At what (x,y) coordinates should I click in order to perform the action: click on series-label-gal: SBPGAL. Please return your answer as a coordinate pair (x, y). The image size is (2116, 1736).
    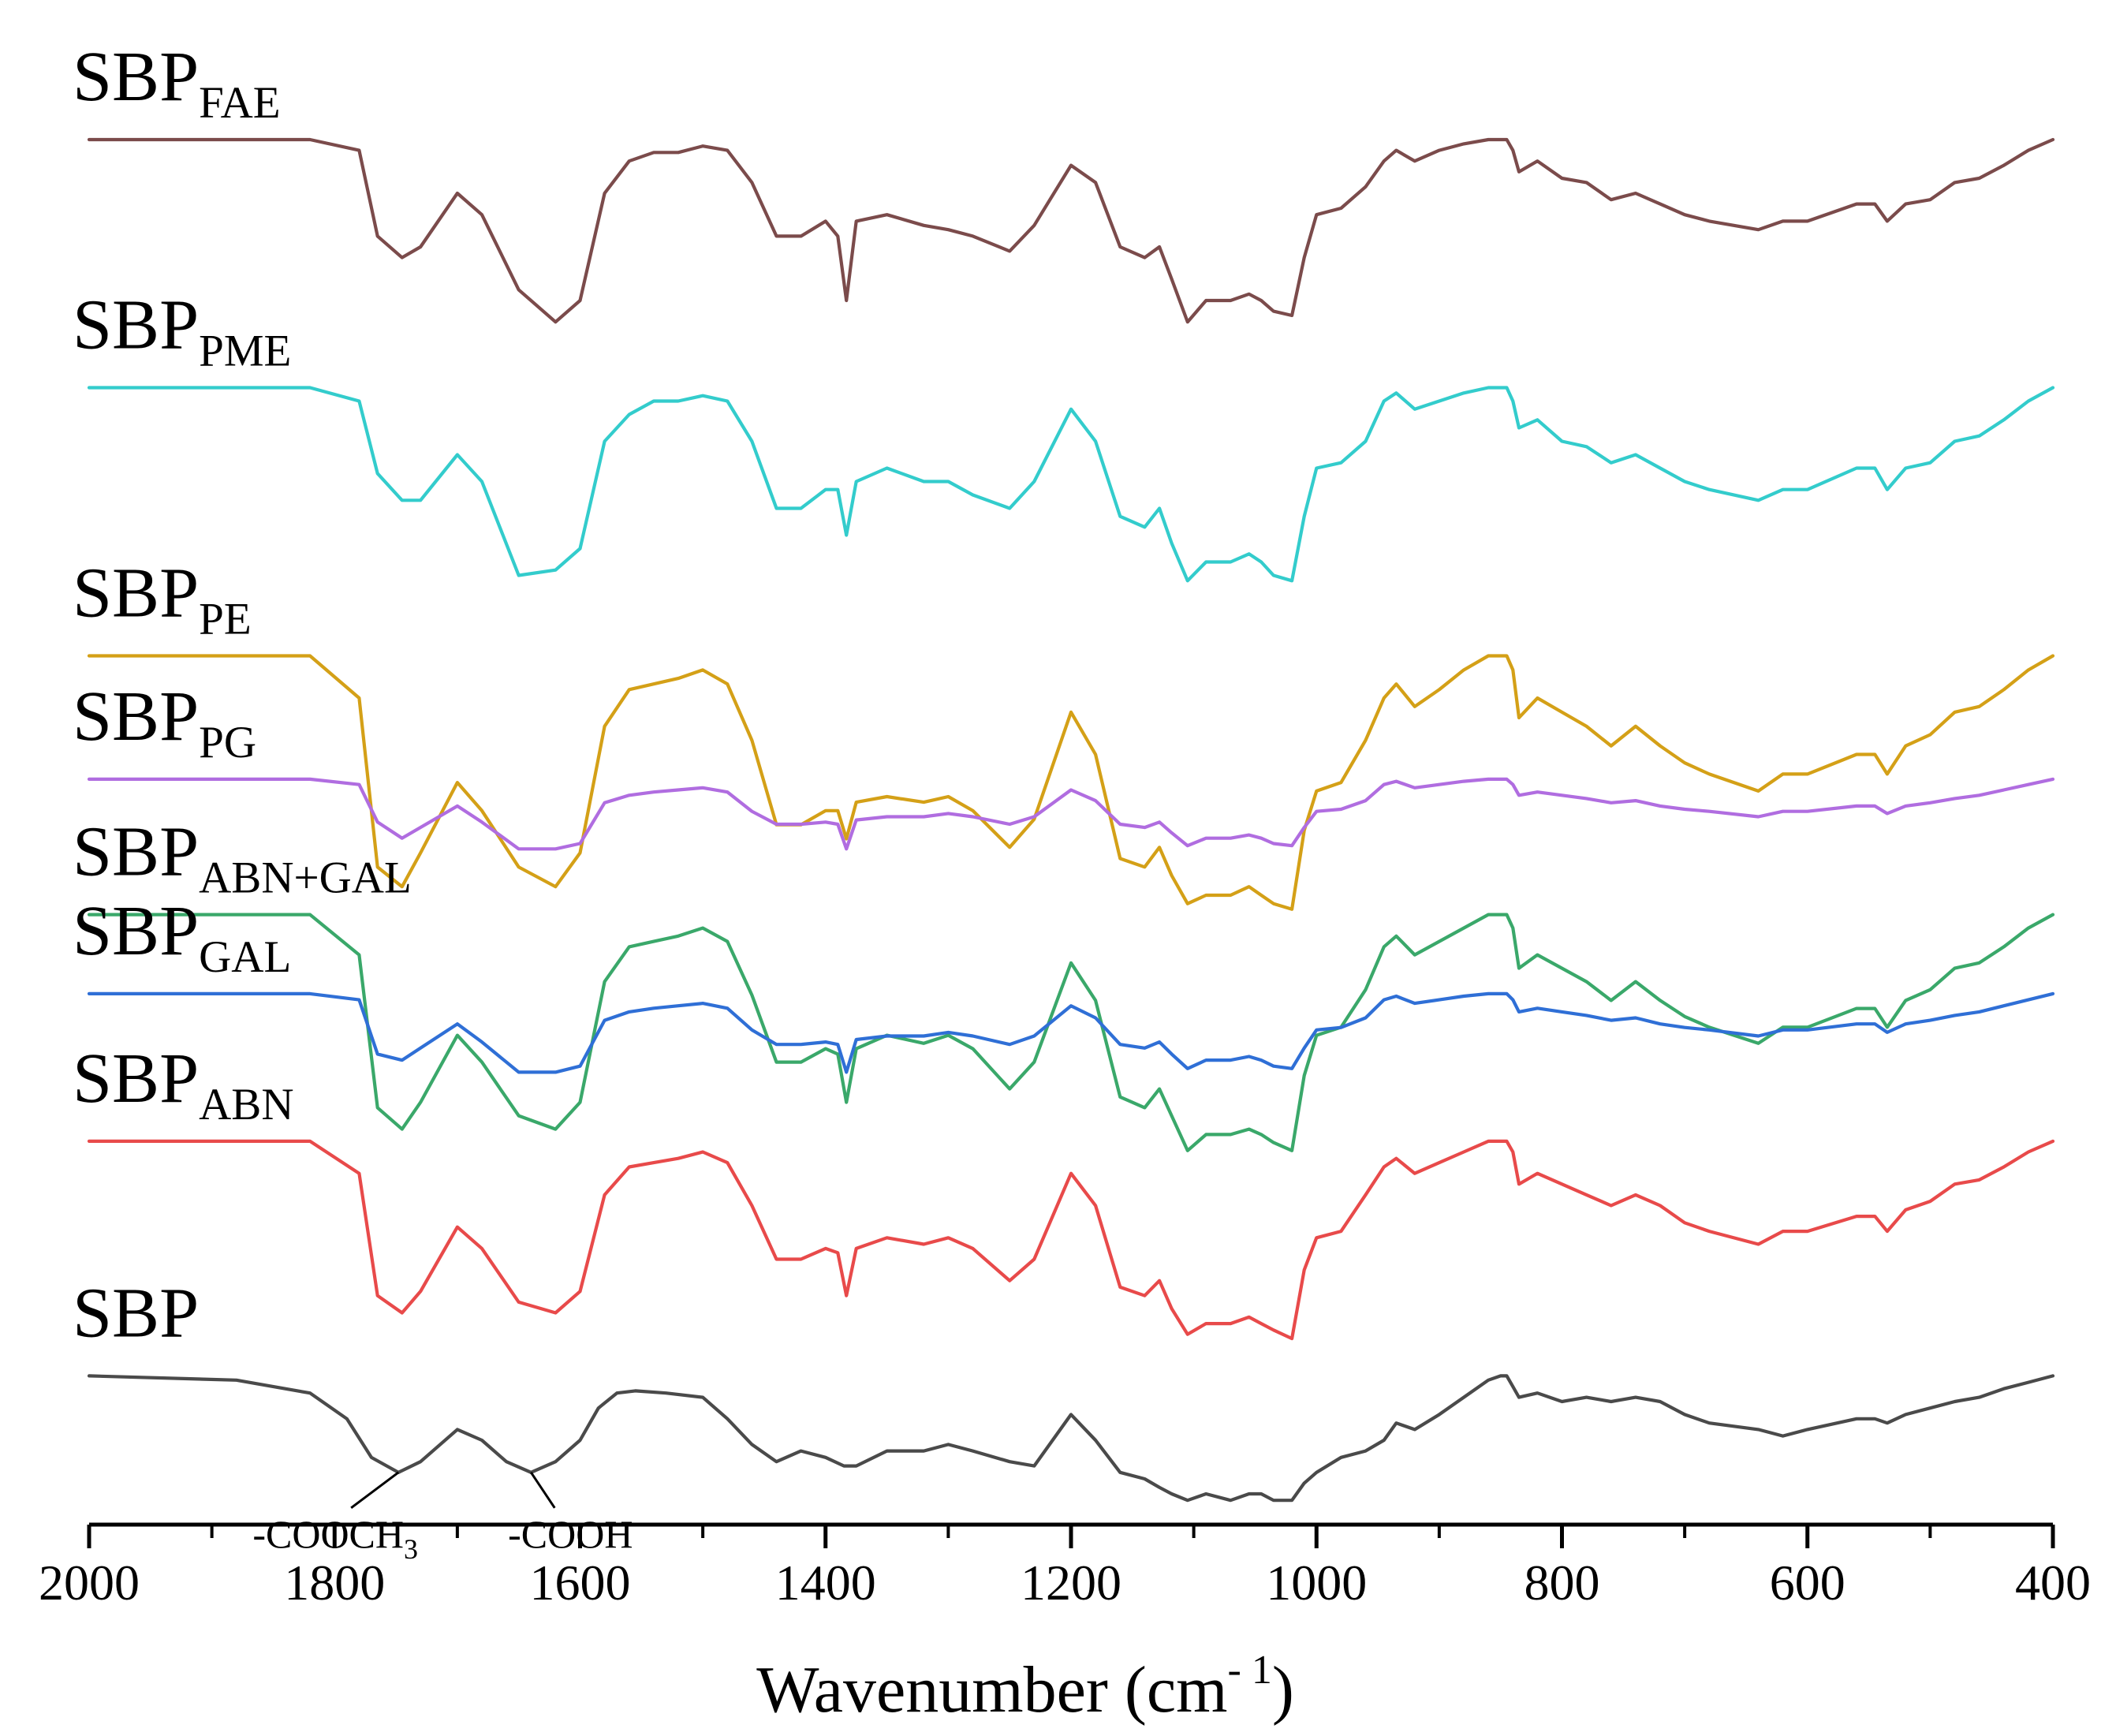
    Looking at the image, I should click on (182, 937).